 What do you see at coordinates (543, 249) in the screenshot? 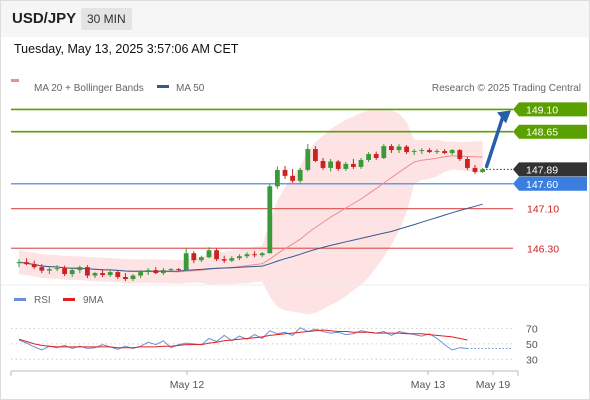
I see `price-label: 146.30` at bounding box center [543, 249].